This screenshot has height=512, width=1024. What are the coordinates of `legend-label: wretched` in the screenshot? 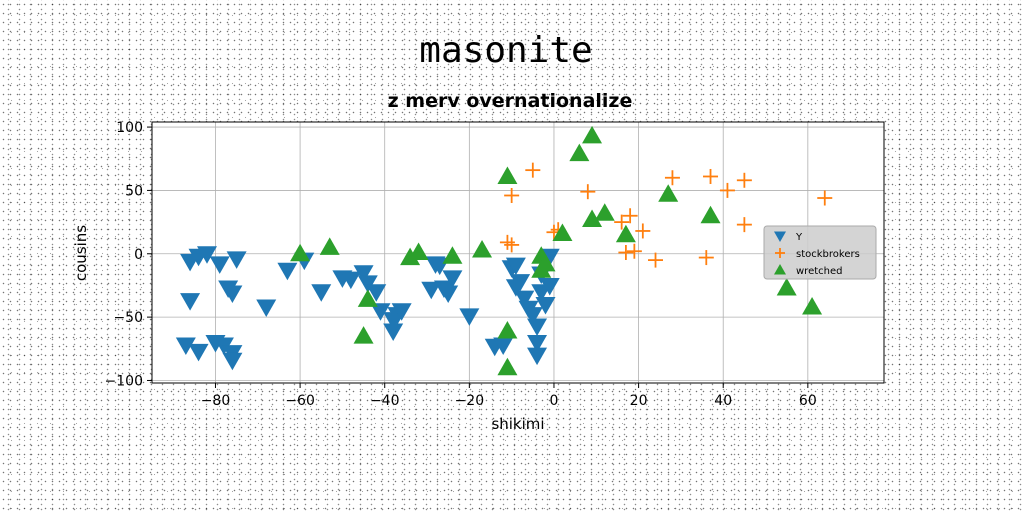 It's located at (819, 271).